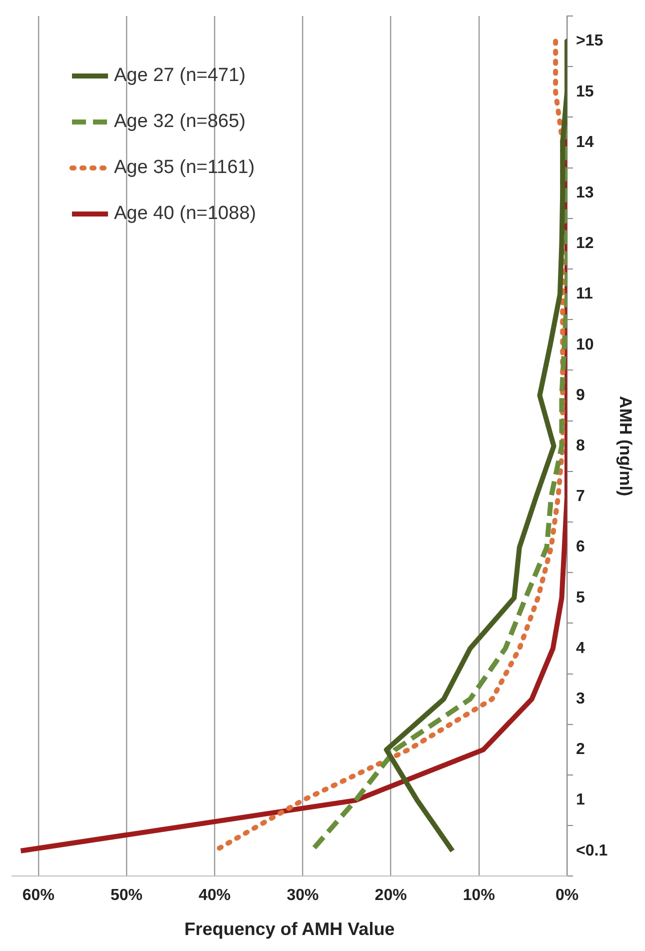 This screenshot has height=951, width=645. What do you see at coordinates (581, 699) in the screenshot?
I see `y-tick-label: 3` at bounding box center [581, 699].